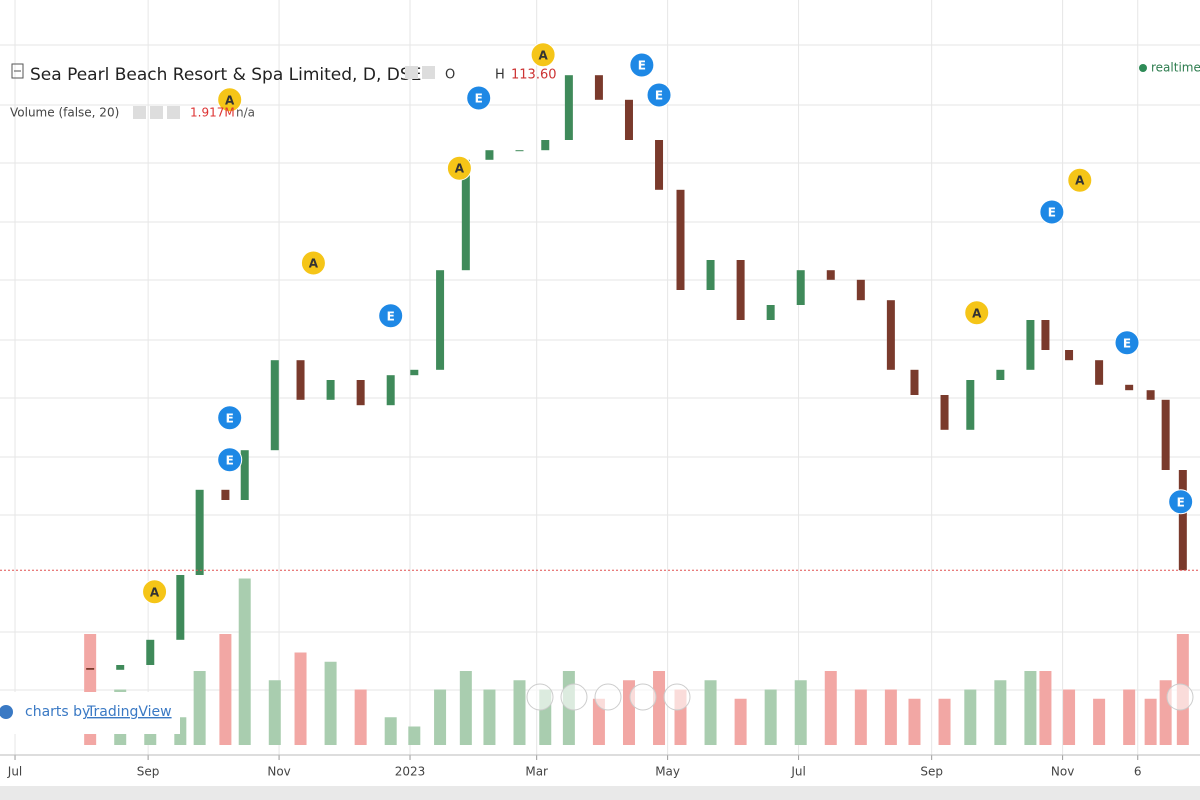 The width and height of the screenshot is (1200, 800). I want to click on x-tick-label: 6, so click(1138, 772).